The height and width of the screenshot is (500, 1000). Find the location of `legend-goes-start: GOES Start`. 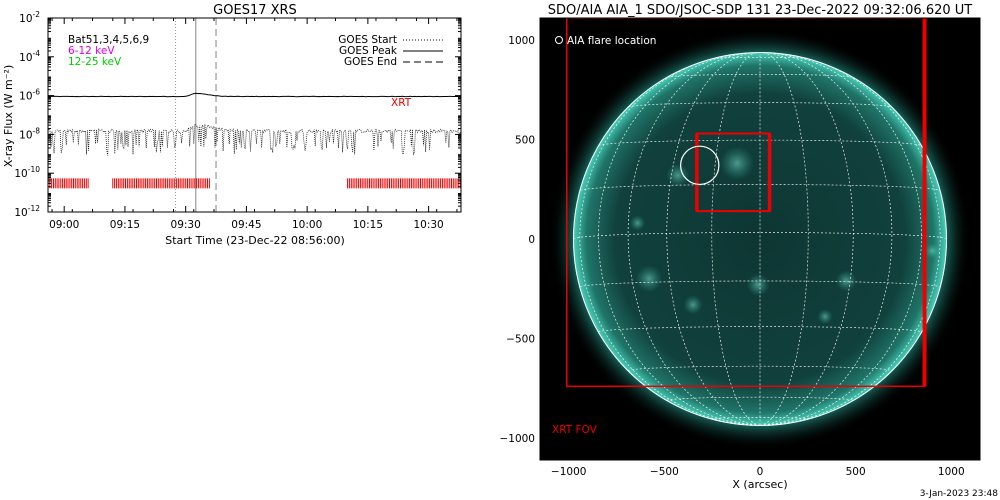

legend-goes-start: GOES Start is located at coordinates (367, 40).